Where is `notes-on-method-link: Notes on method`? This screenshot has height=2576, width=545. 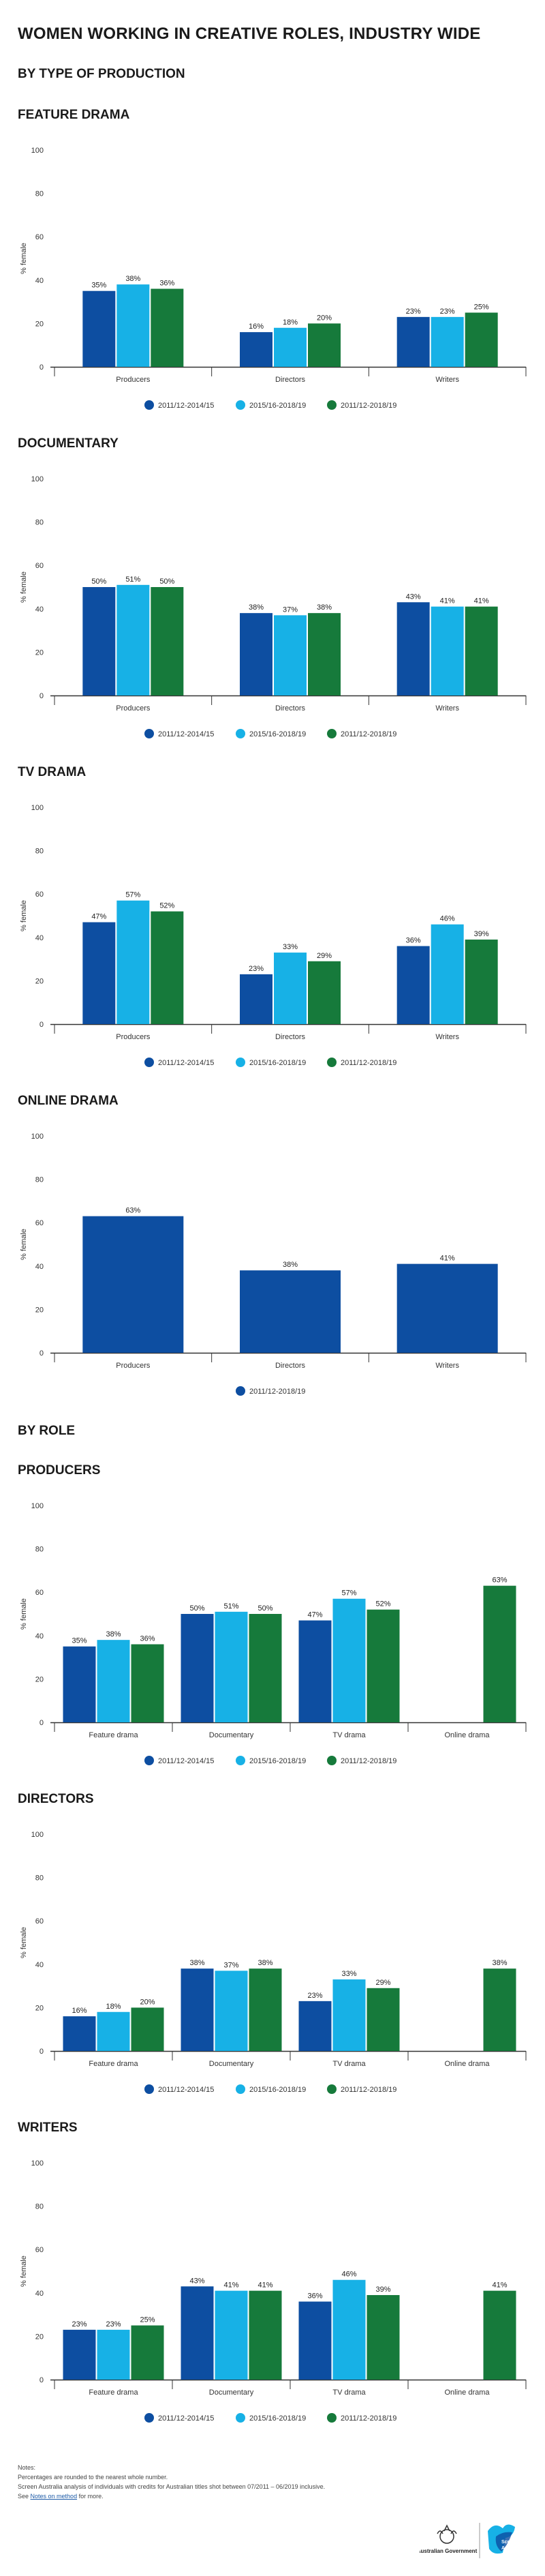
notes-on-method-link: Notes on method is located at coordinates (54, 2496).